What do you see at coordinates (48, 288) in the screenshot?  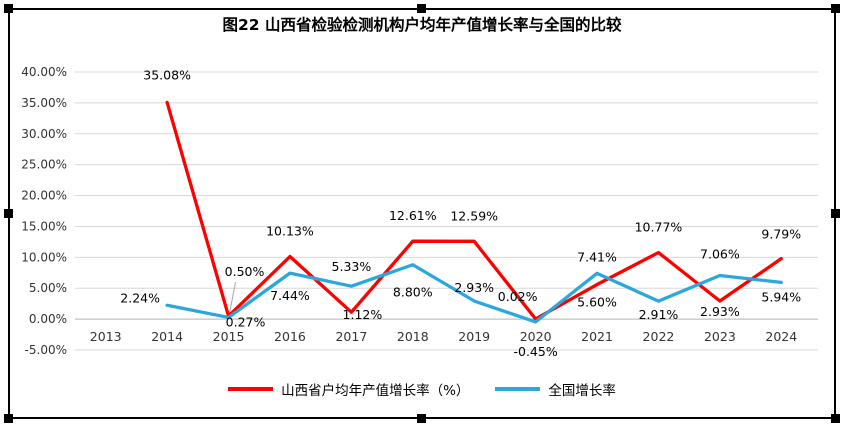 I see `y-axis-label: 5.00%` at bounding box center [48, 288].